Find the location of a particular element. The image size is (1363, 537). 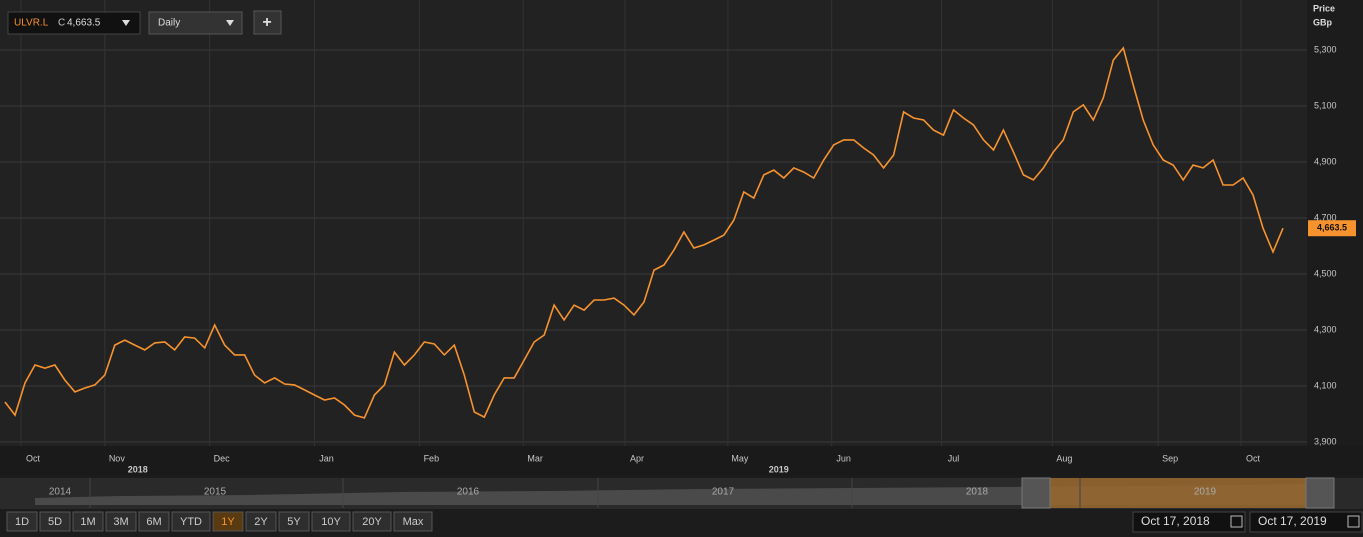

range-label: Max is located at coordinates (413, 522).